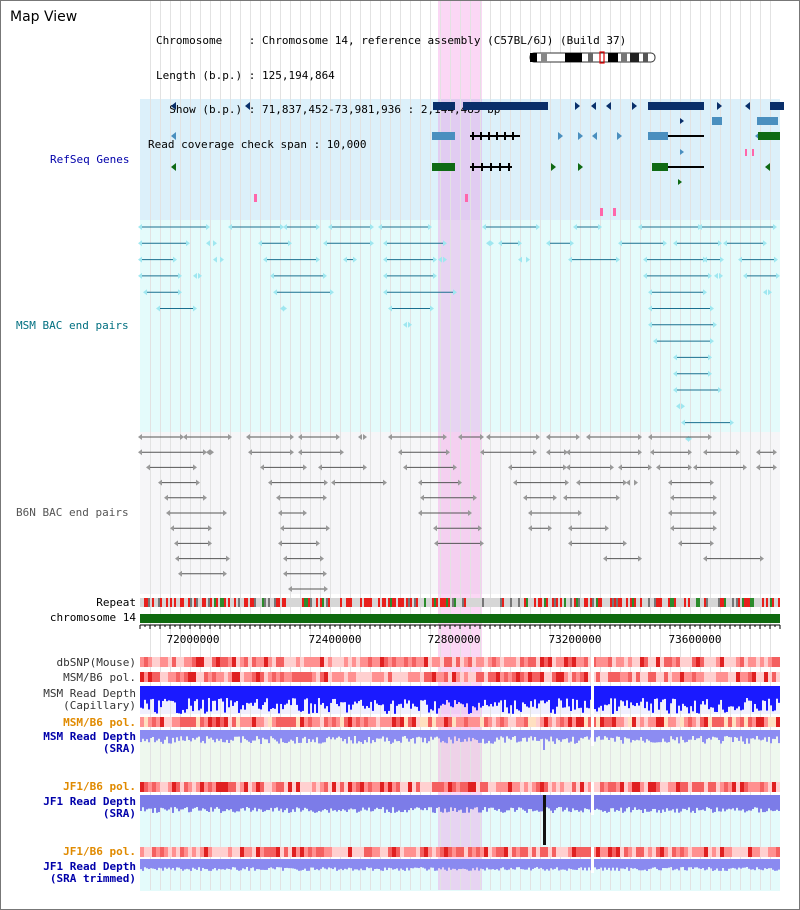 The width and height of the screenshot is (800, 910). What do you see at coordinates (477, 159) in the screenshot?
I see `refseq-gene-features` at bounding box center [477, 159].